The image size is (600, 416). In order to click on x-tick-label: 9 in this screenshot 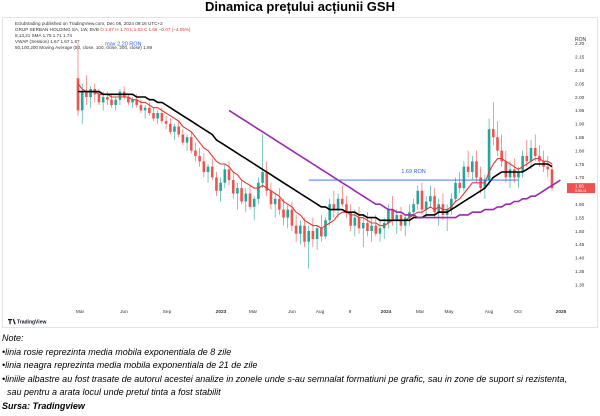, I will do `click(350, 312)`.